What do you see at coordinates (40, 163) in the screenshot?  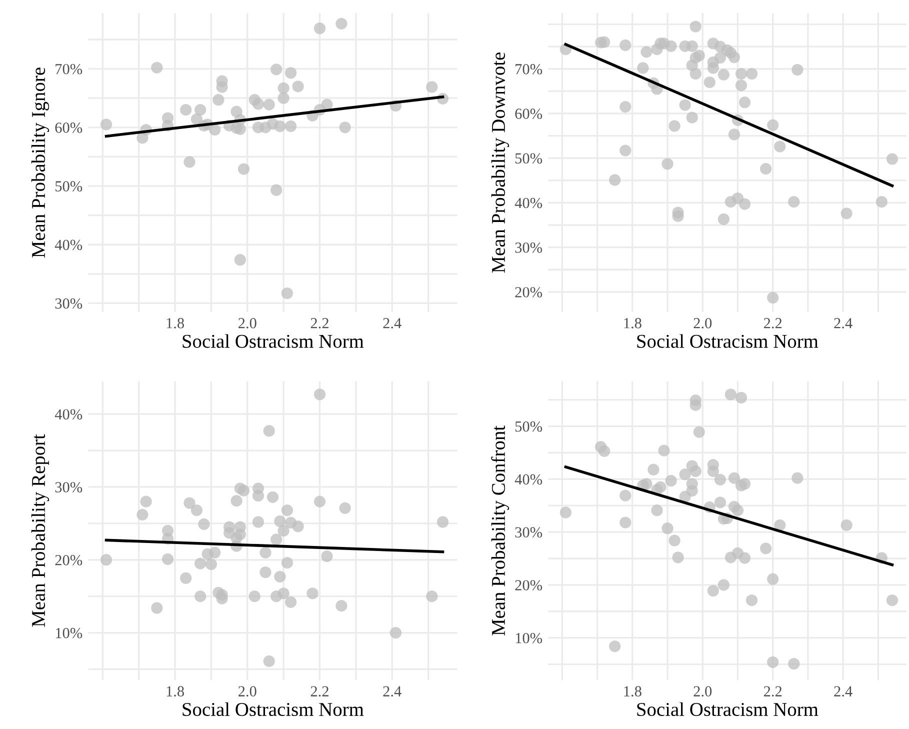 I see `y-axis-title: Mean Probability Ignore` at bounding box center [40, 163].